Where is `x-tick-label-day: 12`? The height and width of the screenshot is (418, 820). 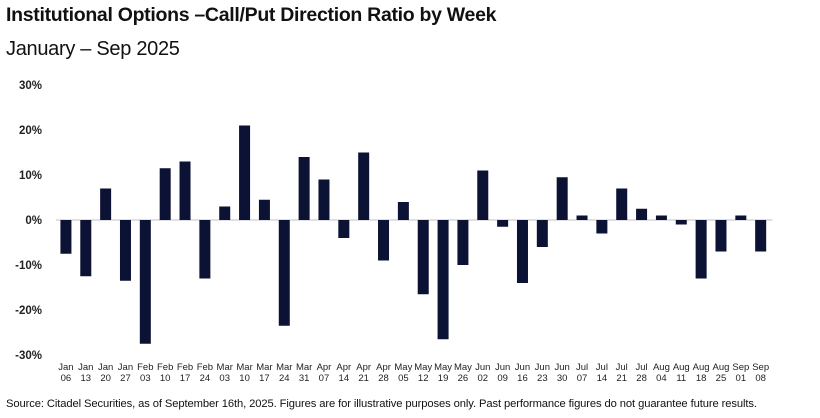
x-tick-label-day: 12 is located at coordinates (423, 378).